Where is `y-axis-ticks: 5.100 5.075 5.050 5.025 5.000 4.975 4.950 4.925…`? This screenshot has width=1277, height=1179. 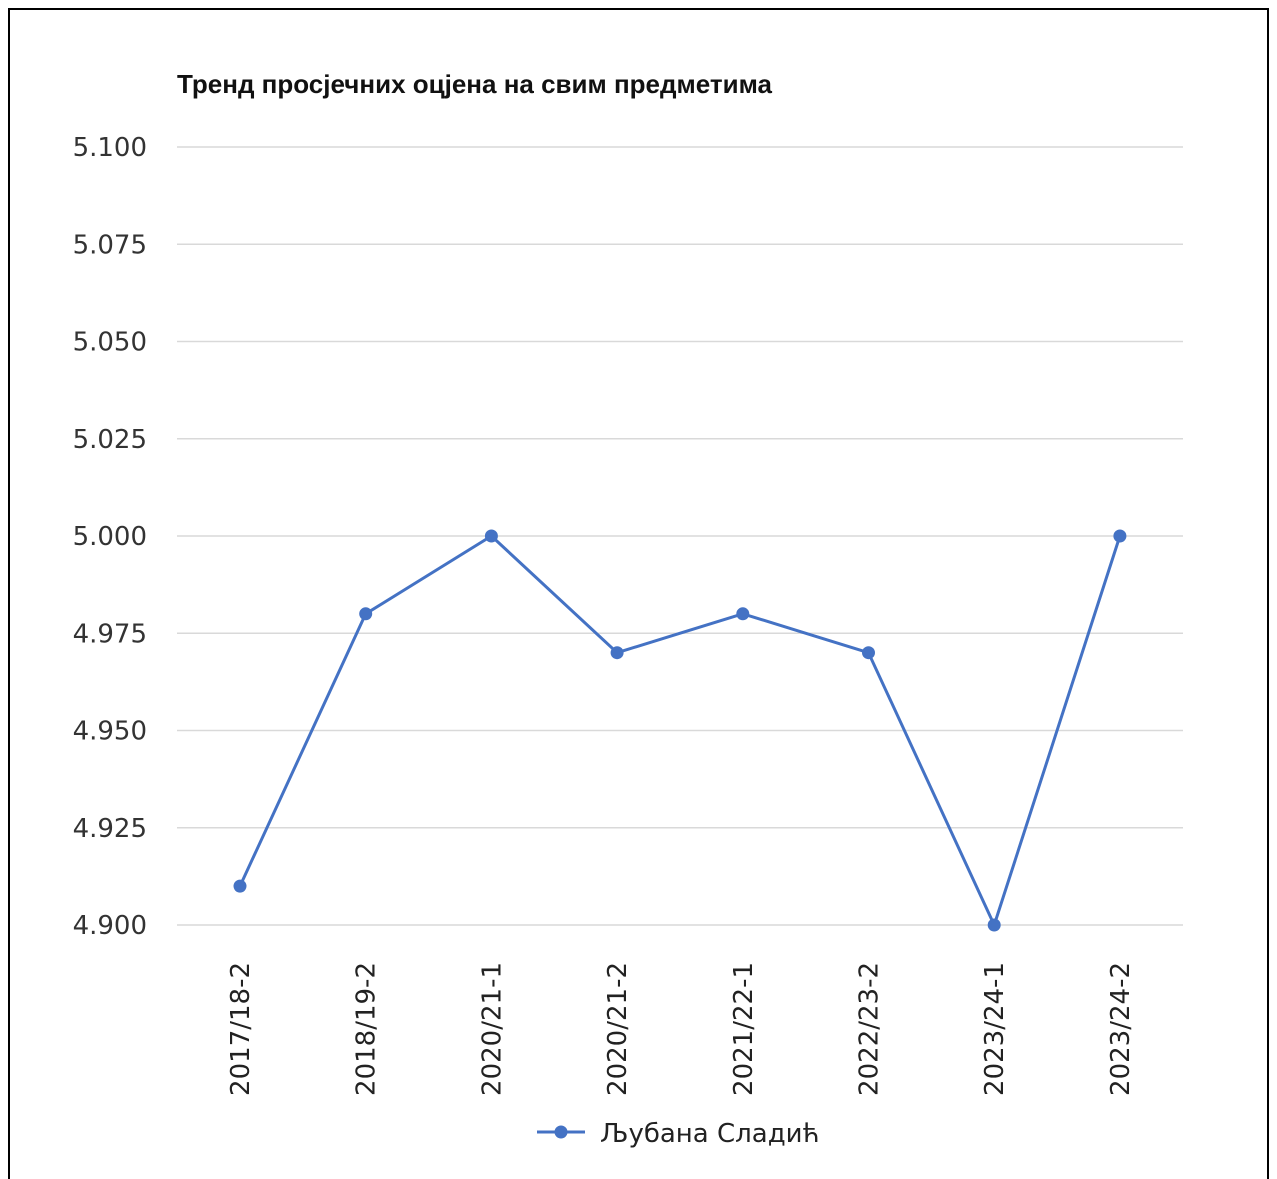 y-axis-ticks: 5.100 5.075 5.050 5.025 5.000 4.975 4.950 4.925… is located at coordinates (110, 537).